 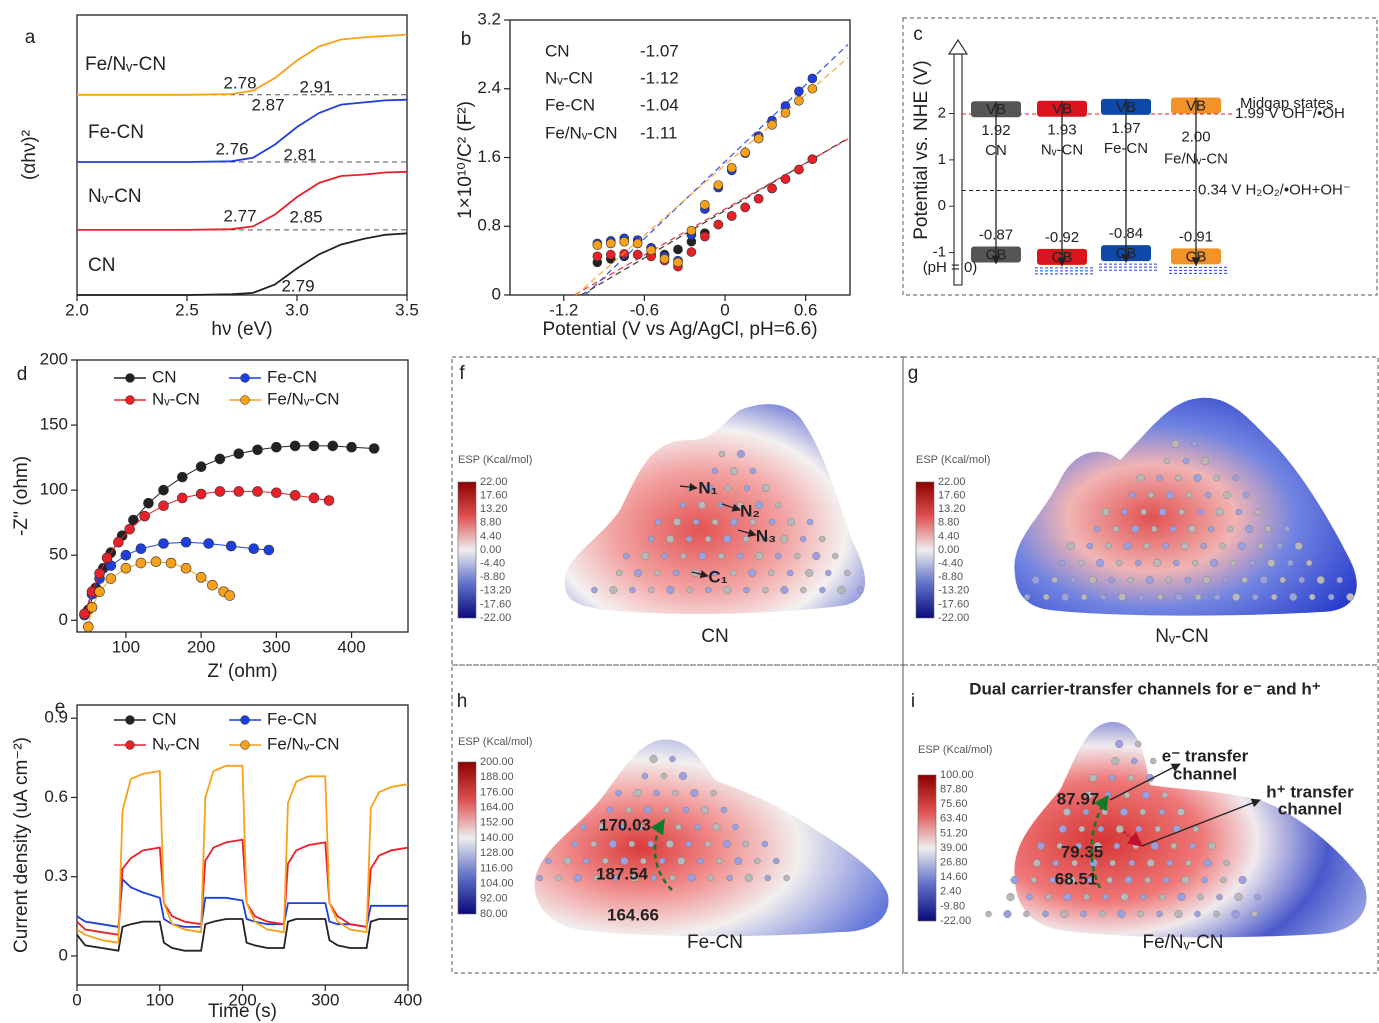 What do you see at coordinates (942, 159) in the screenshot?
I see `y-tick-label: 1` at bounding box center [942, 159].